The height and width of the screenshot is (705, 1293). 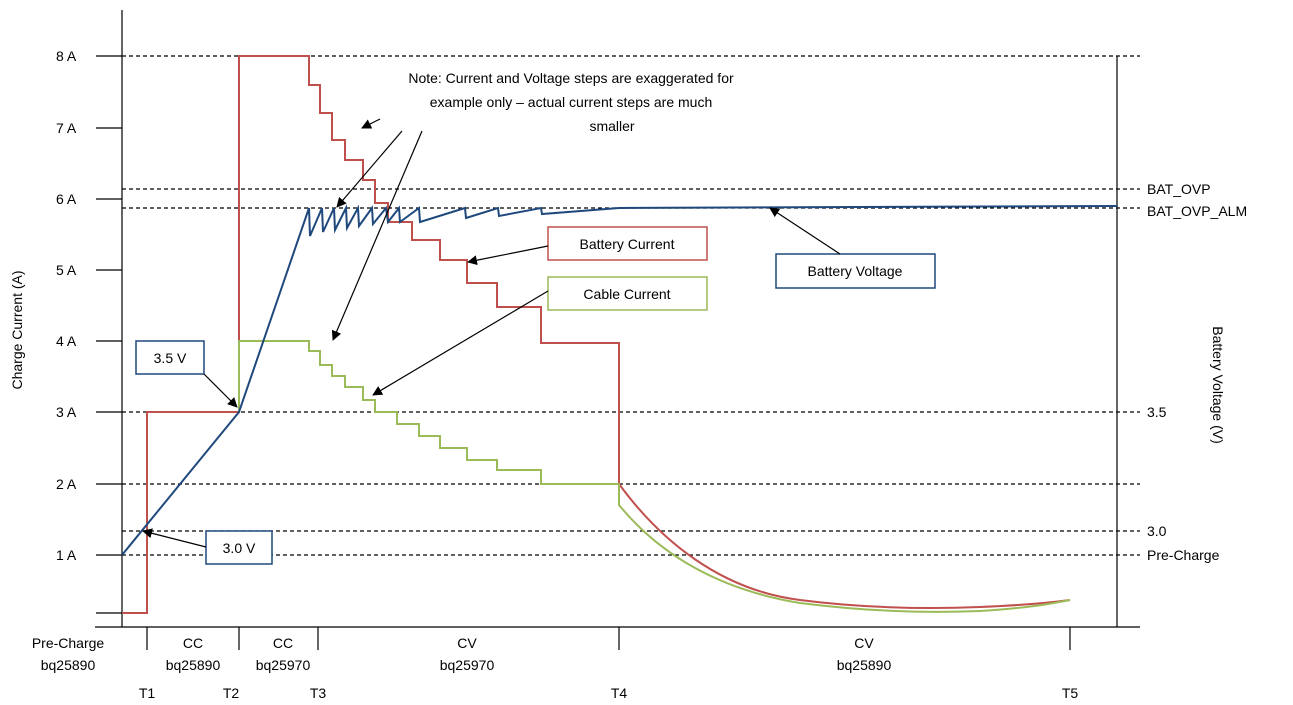 What do you see at coordinates (864, 643) in the screenshot?
I see `phase-5-line1: CV` at bounding box center [864, 643].